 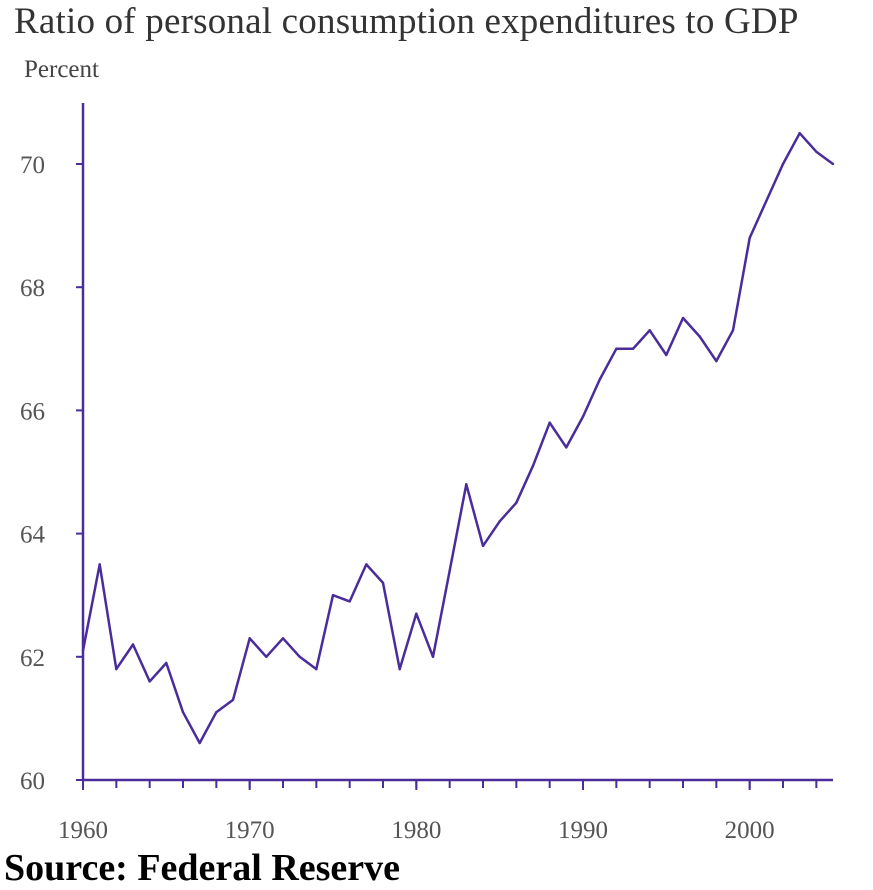 What do you see at coordinates (32, 658) in the screenshot?
I see `y-tick-label: 62` at bounding box center [32, 658].